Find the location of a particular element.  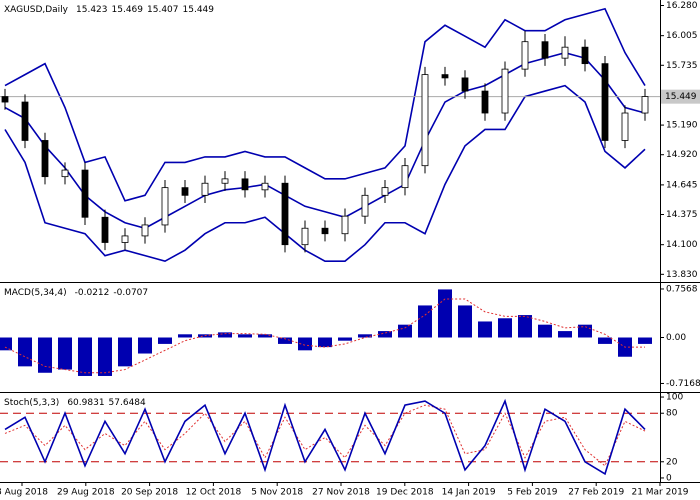

header-title: XAGUSD,Daily is located at coordinates (36, 10).